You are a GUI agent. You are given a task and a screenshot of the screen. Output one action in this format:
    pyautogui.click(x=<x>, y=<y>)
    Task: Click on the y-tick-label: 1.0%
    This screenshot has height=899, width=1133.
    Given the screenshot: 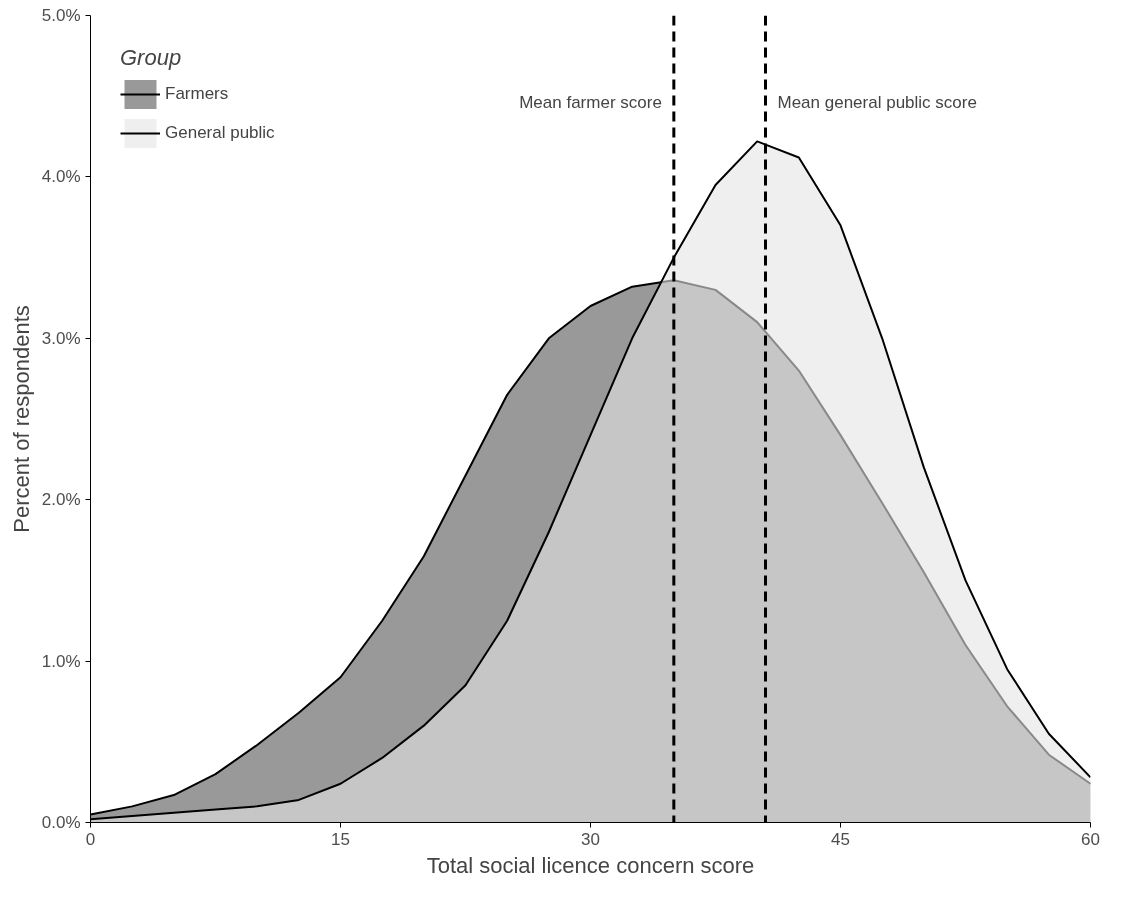 What is the action you would take?
    pyautogui.click(x=61, y=661)
    